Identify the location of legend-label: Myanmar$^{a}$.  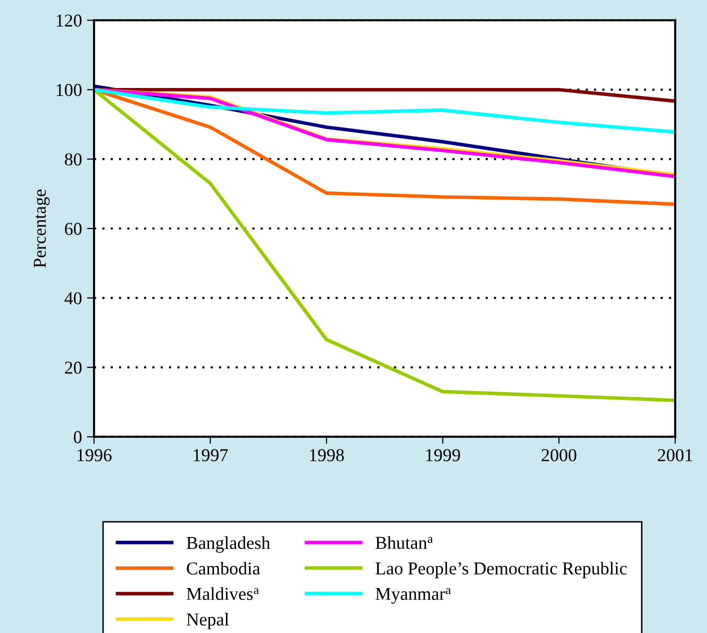
(413, 596).